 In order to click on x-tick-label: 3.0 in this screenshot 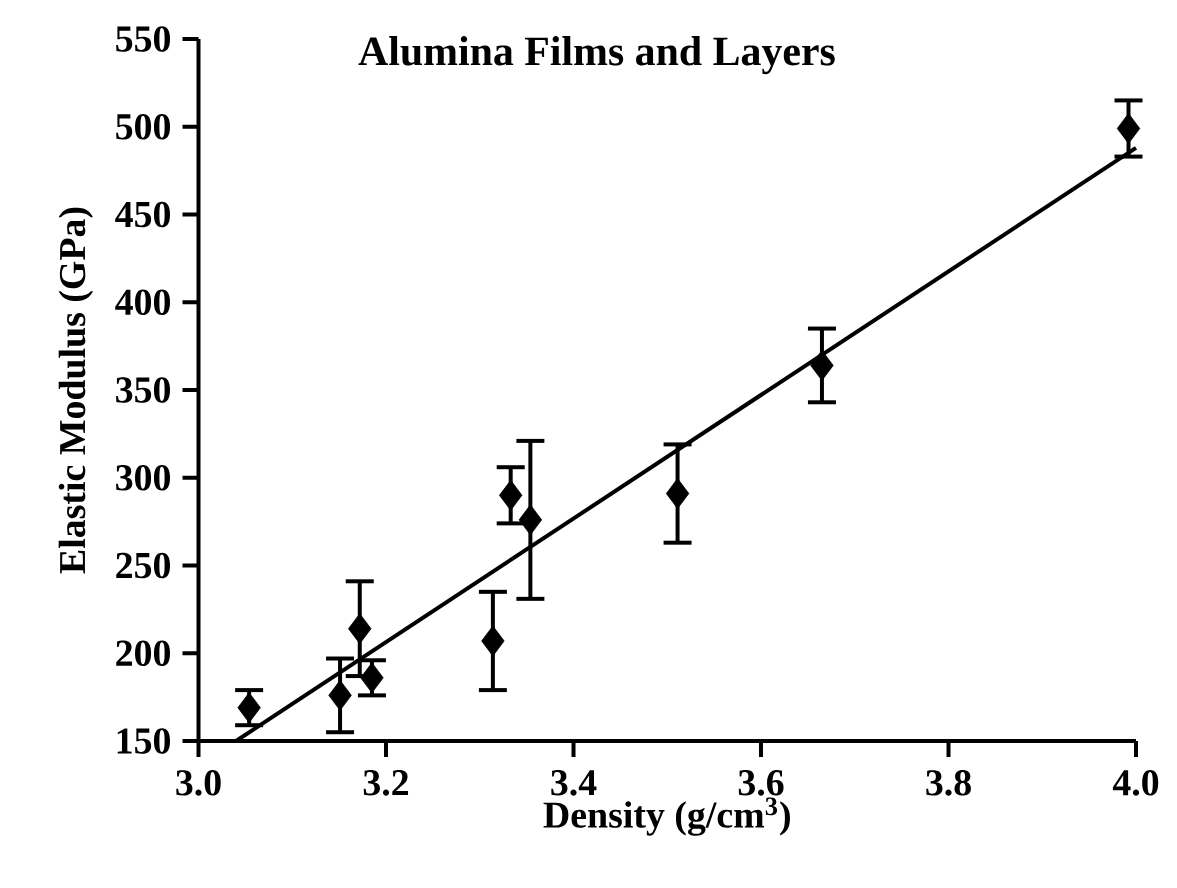, I will do `click(198, 783)`.